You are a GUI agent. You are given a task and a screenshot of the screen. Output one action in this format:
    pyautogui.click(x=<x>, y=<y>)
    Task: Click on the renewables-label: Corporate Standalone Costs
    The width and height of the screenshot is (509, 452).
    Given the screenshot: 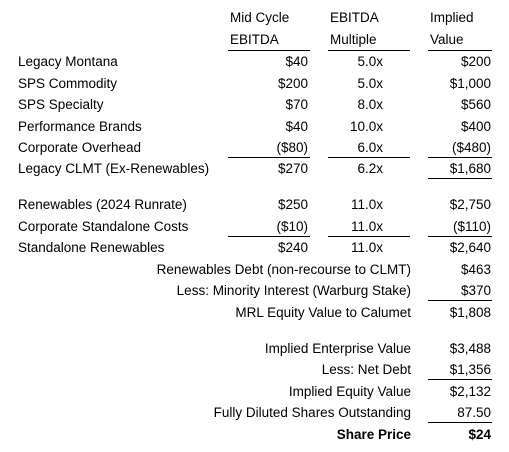 What is the action you would take?
    pyautogui.click(x=103, y=226)
    